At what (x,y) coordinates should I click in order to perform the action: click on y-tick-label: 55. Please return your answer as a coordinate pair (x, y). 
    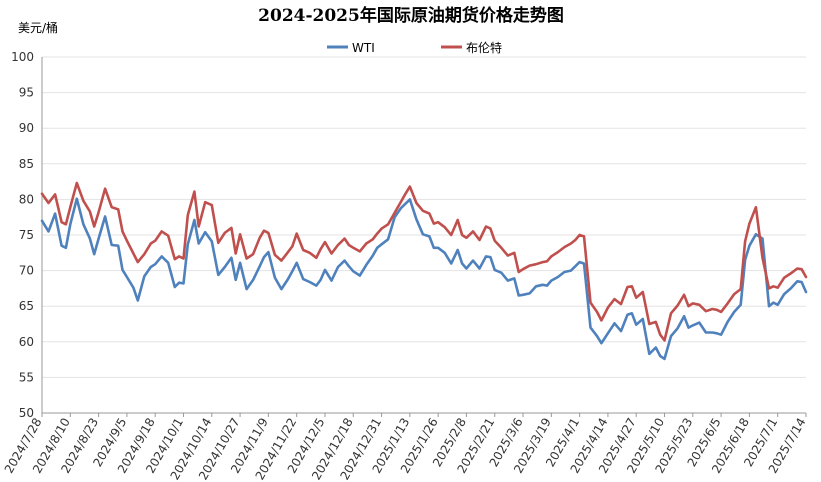
    Looking at the image, I should click on (26, 377).